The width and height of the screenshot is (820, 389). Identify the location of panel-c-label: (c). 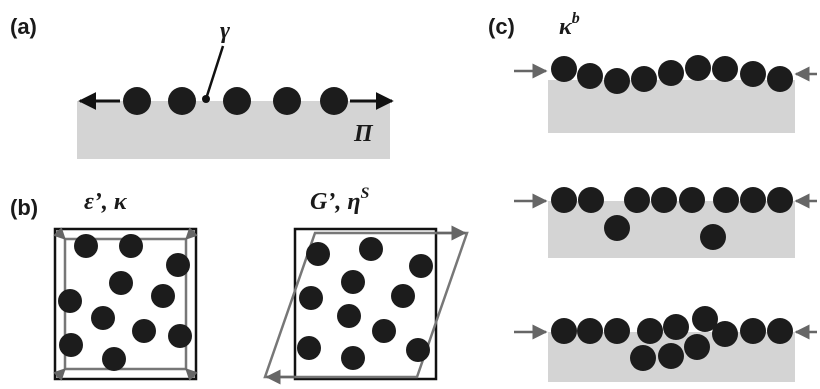
(501, 26).